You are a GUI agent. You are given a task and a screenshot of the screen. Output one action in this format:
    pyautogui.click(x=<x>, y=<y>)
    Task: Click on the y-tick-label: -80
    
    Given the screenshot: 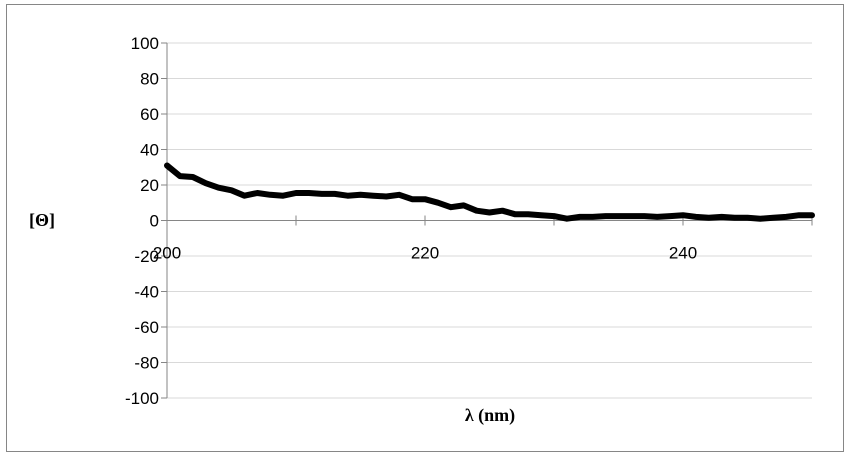 What is the action you would take?
    pyautogui.click(x=146, y=363)
    